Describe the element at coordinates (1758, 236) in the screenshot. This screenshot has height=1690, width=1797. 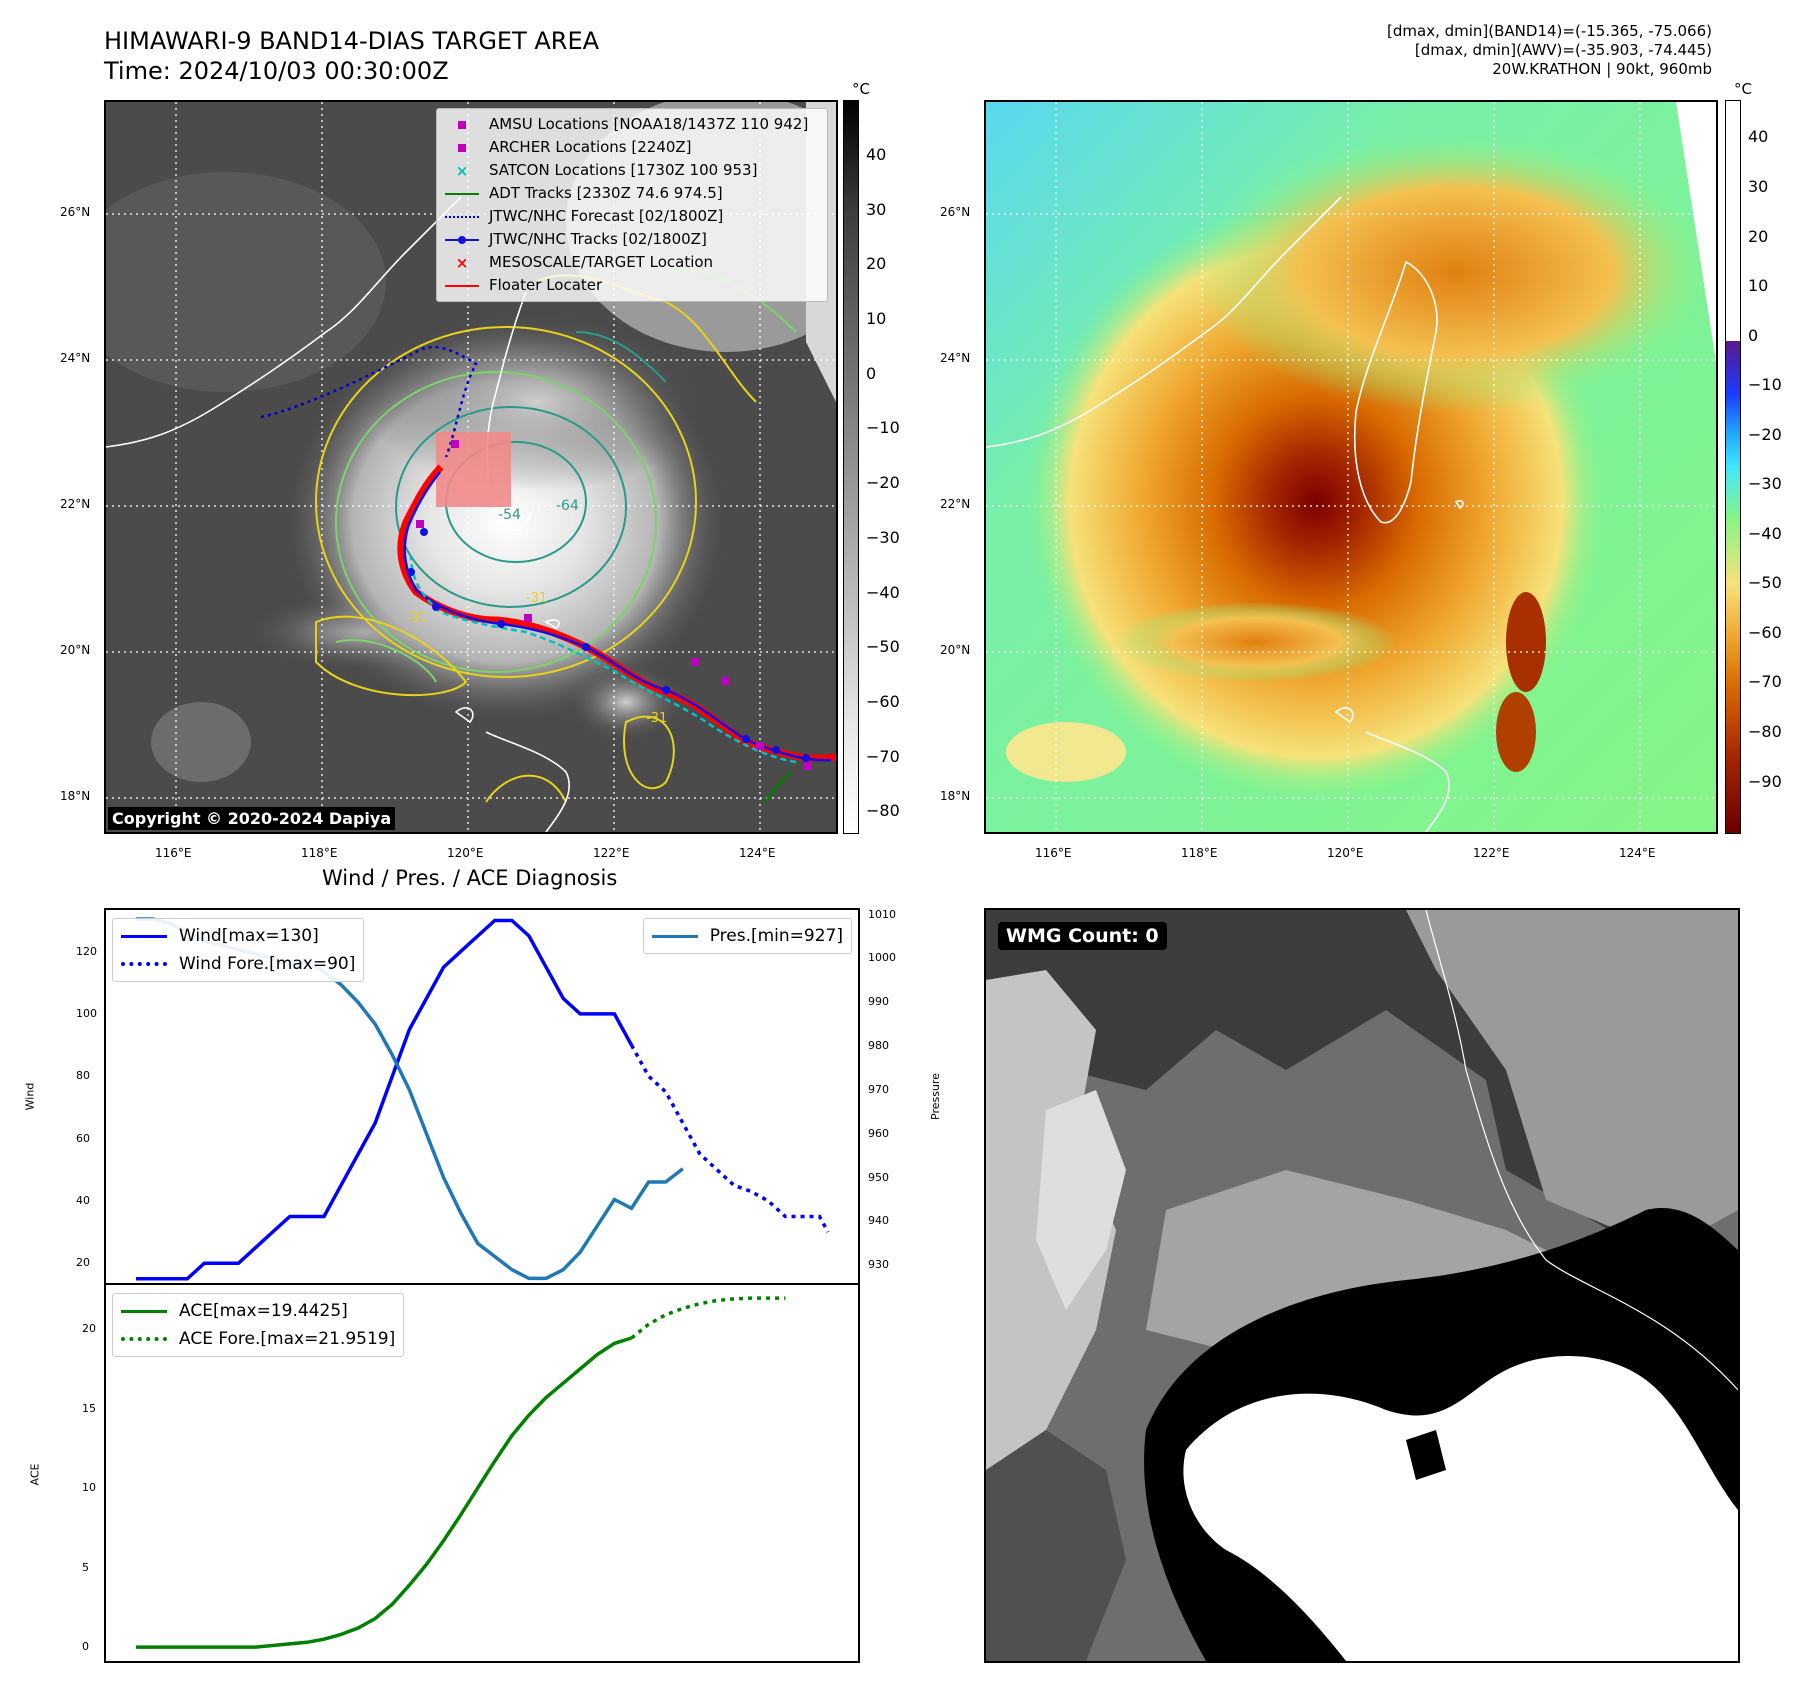
I see `colorbar-right-tick-label: 20` at that location.